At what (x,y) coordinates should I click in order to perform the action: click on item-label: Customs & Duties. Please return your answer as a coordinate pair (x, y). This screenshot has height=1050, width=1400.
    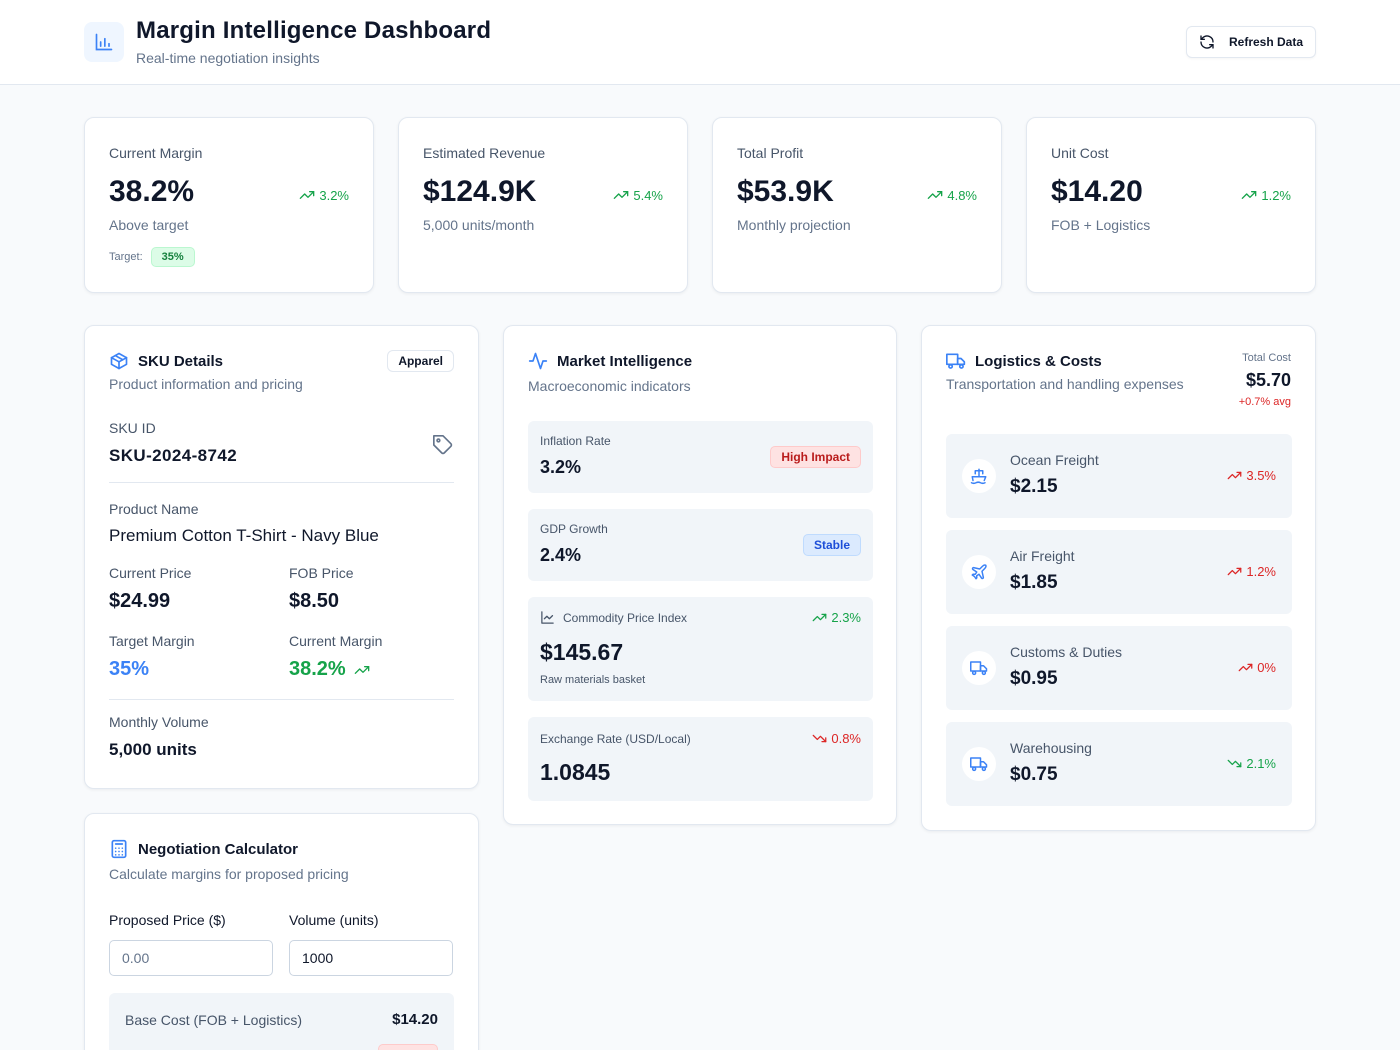
    Looking at the image, I should click on (1066, 652).